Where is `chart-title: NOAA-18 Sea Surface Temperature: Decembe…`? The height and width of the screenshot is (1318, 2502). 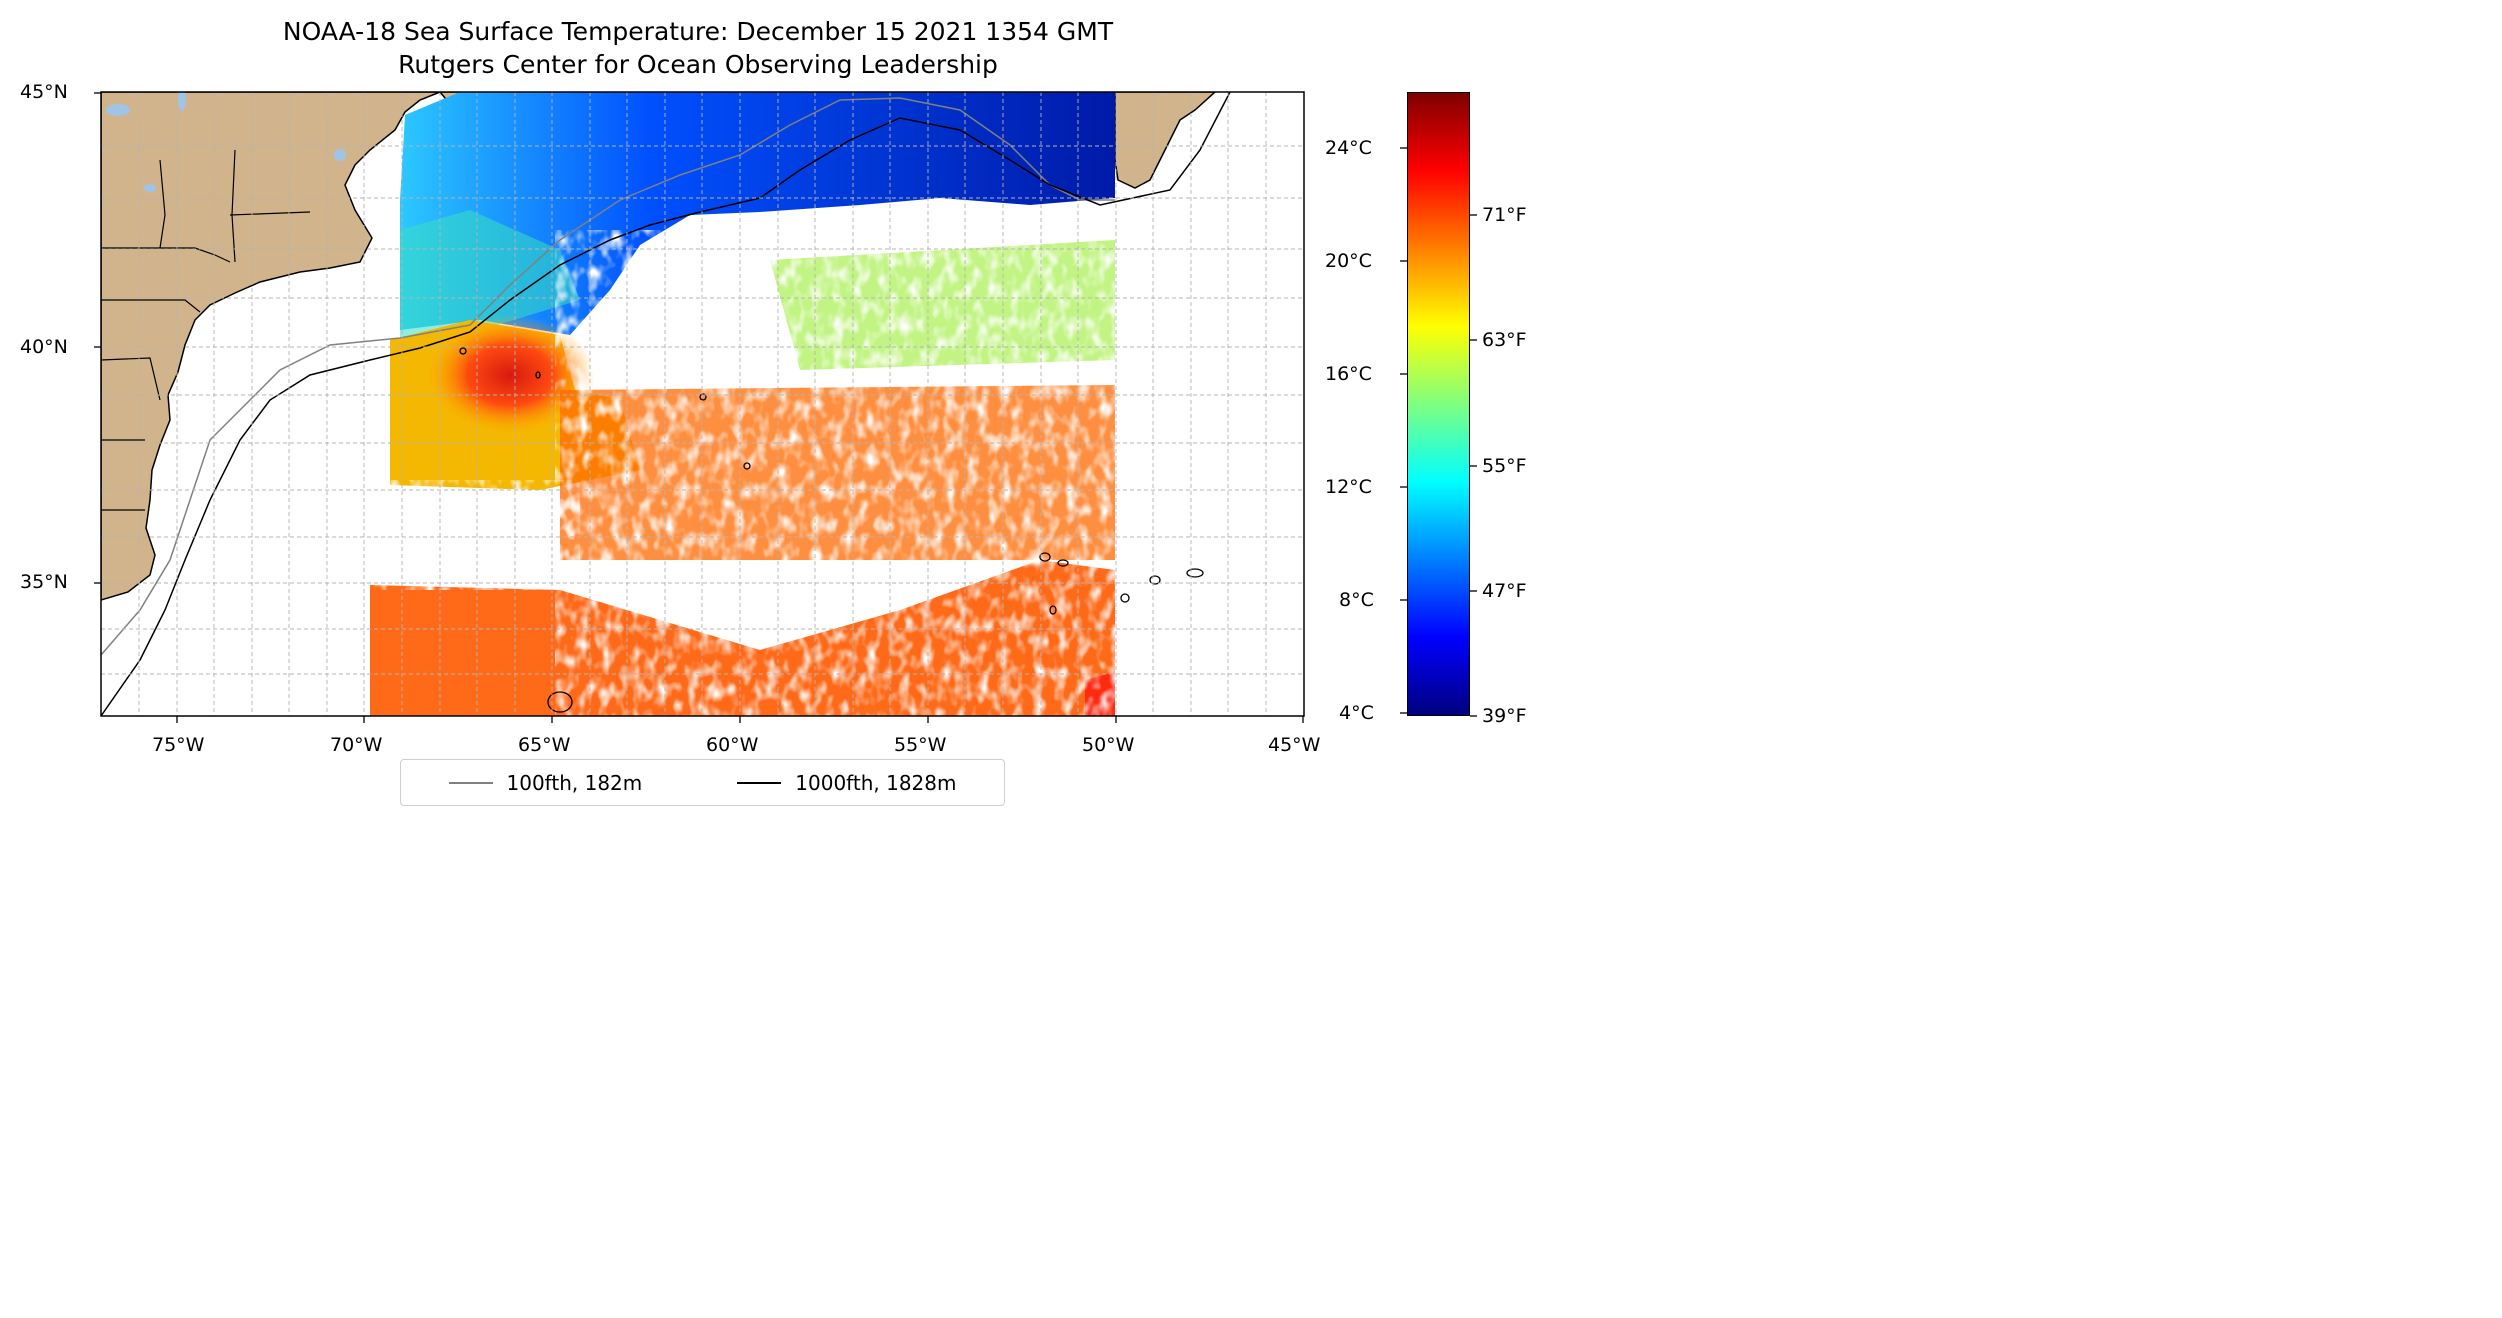 chart-title: NOAA-18 Sea Surface Temperature: Decembe… is located at coordinates (698, 31).